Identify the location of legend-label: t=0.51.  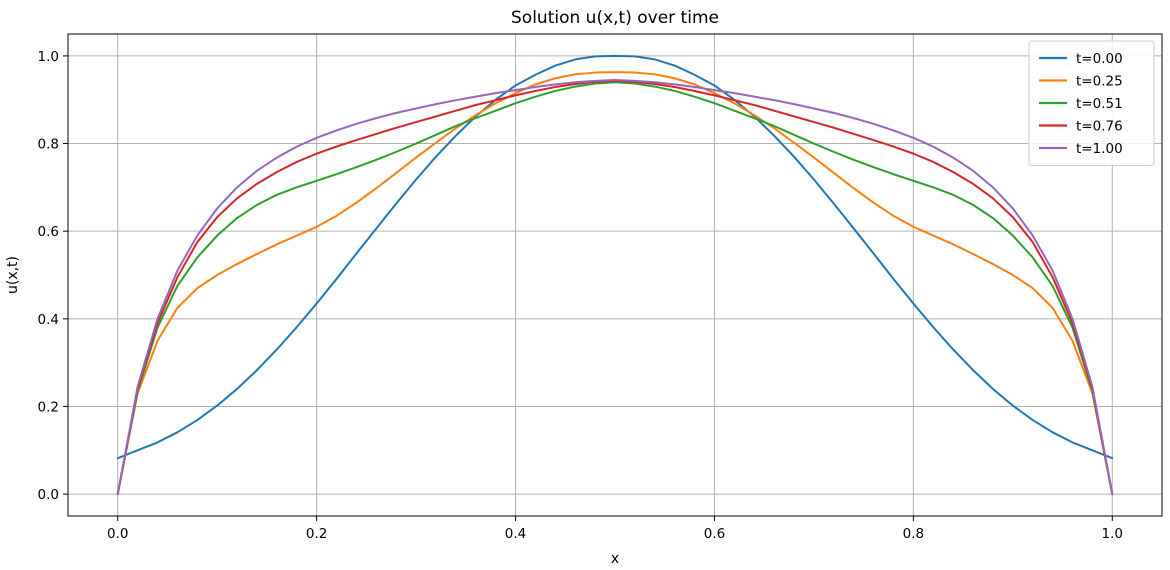
(1099, 104).